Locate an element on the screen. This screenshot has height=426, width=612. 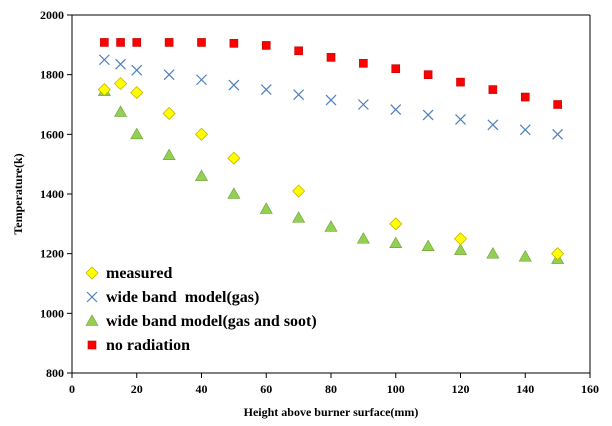
x-tick-label: 120 is located at coordinates (461, 389).